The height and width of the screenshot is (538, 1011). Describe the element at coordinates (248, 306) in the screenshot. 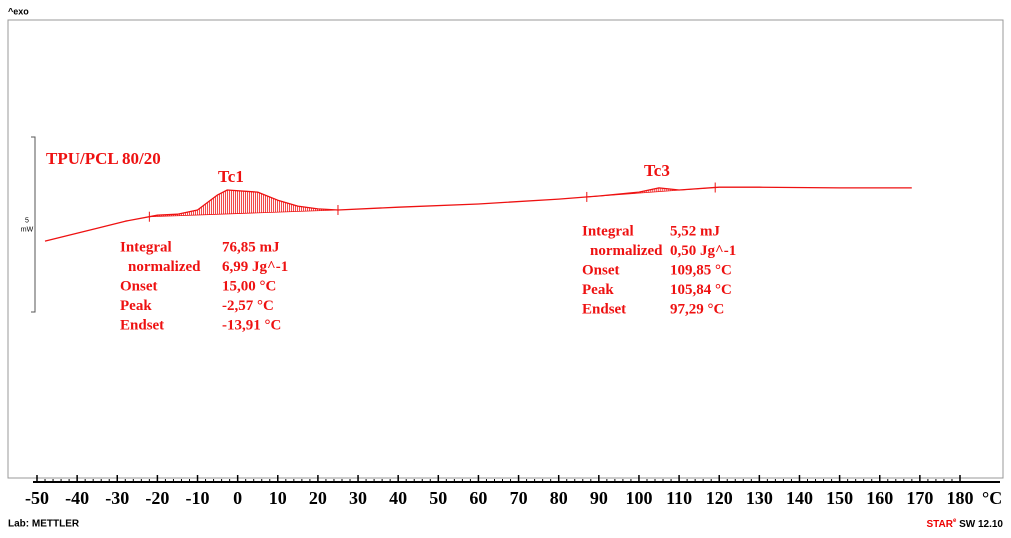

I see `result-value: -2,57 °C` at that location.